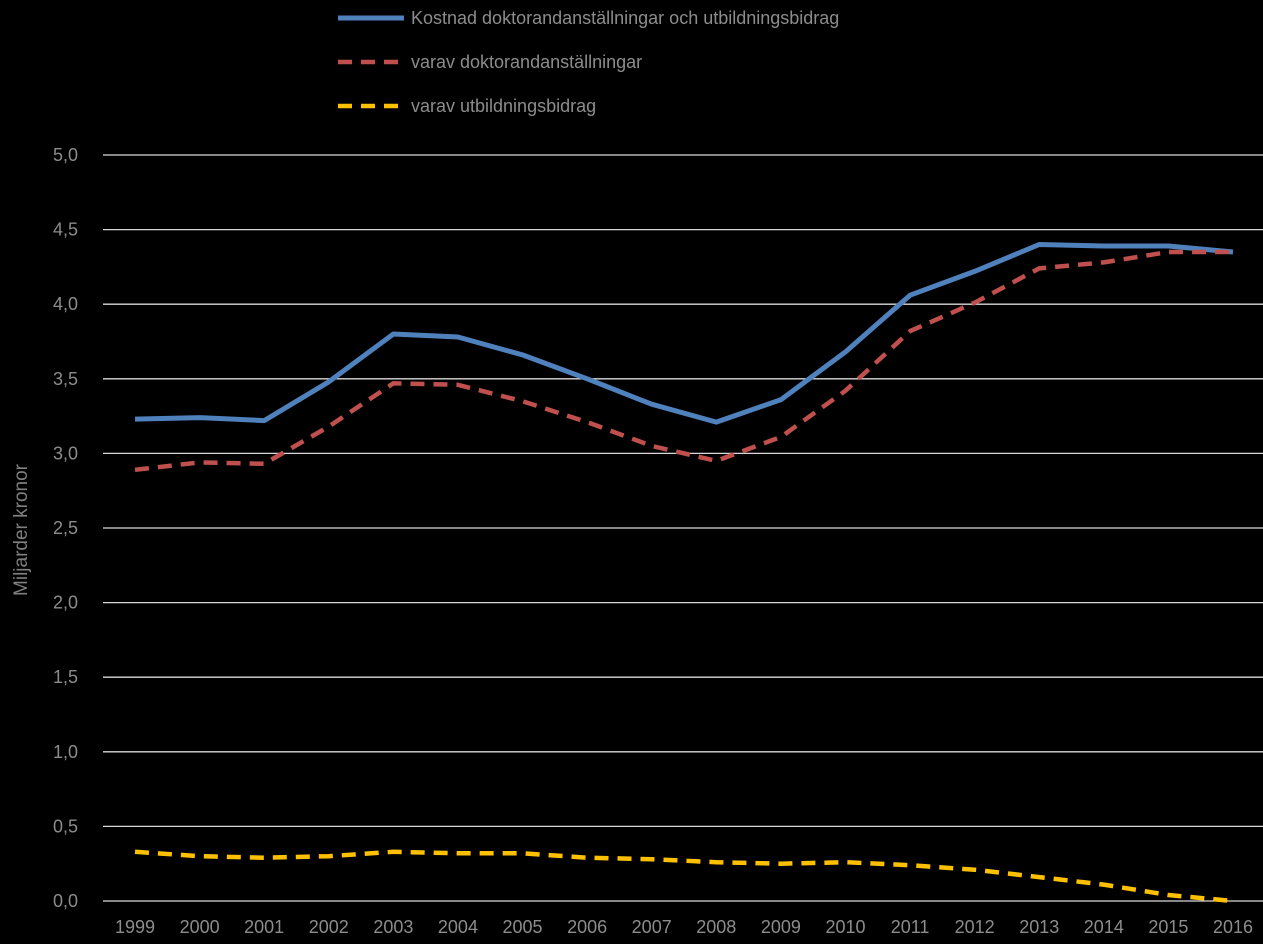  Describe the element at coordinates (652, 927) in the screenshot. I see `x-tick-label: 2007` at that location.